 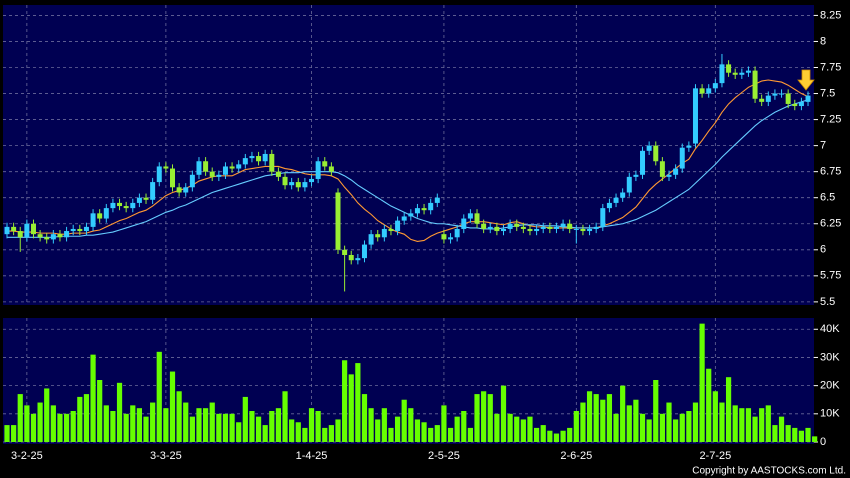 I want to click on x-tick-label: 1-4-25, so click(x=312, y=456).